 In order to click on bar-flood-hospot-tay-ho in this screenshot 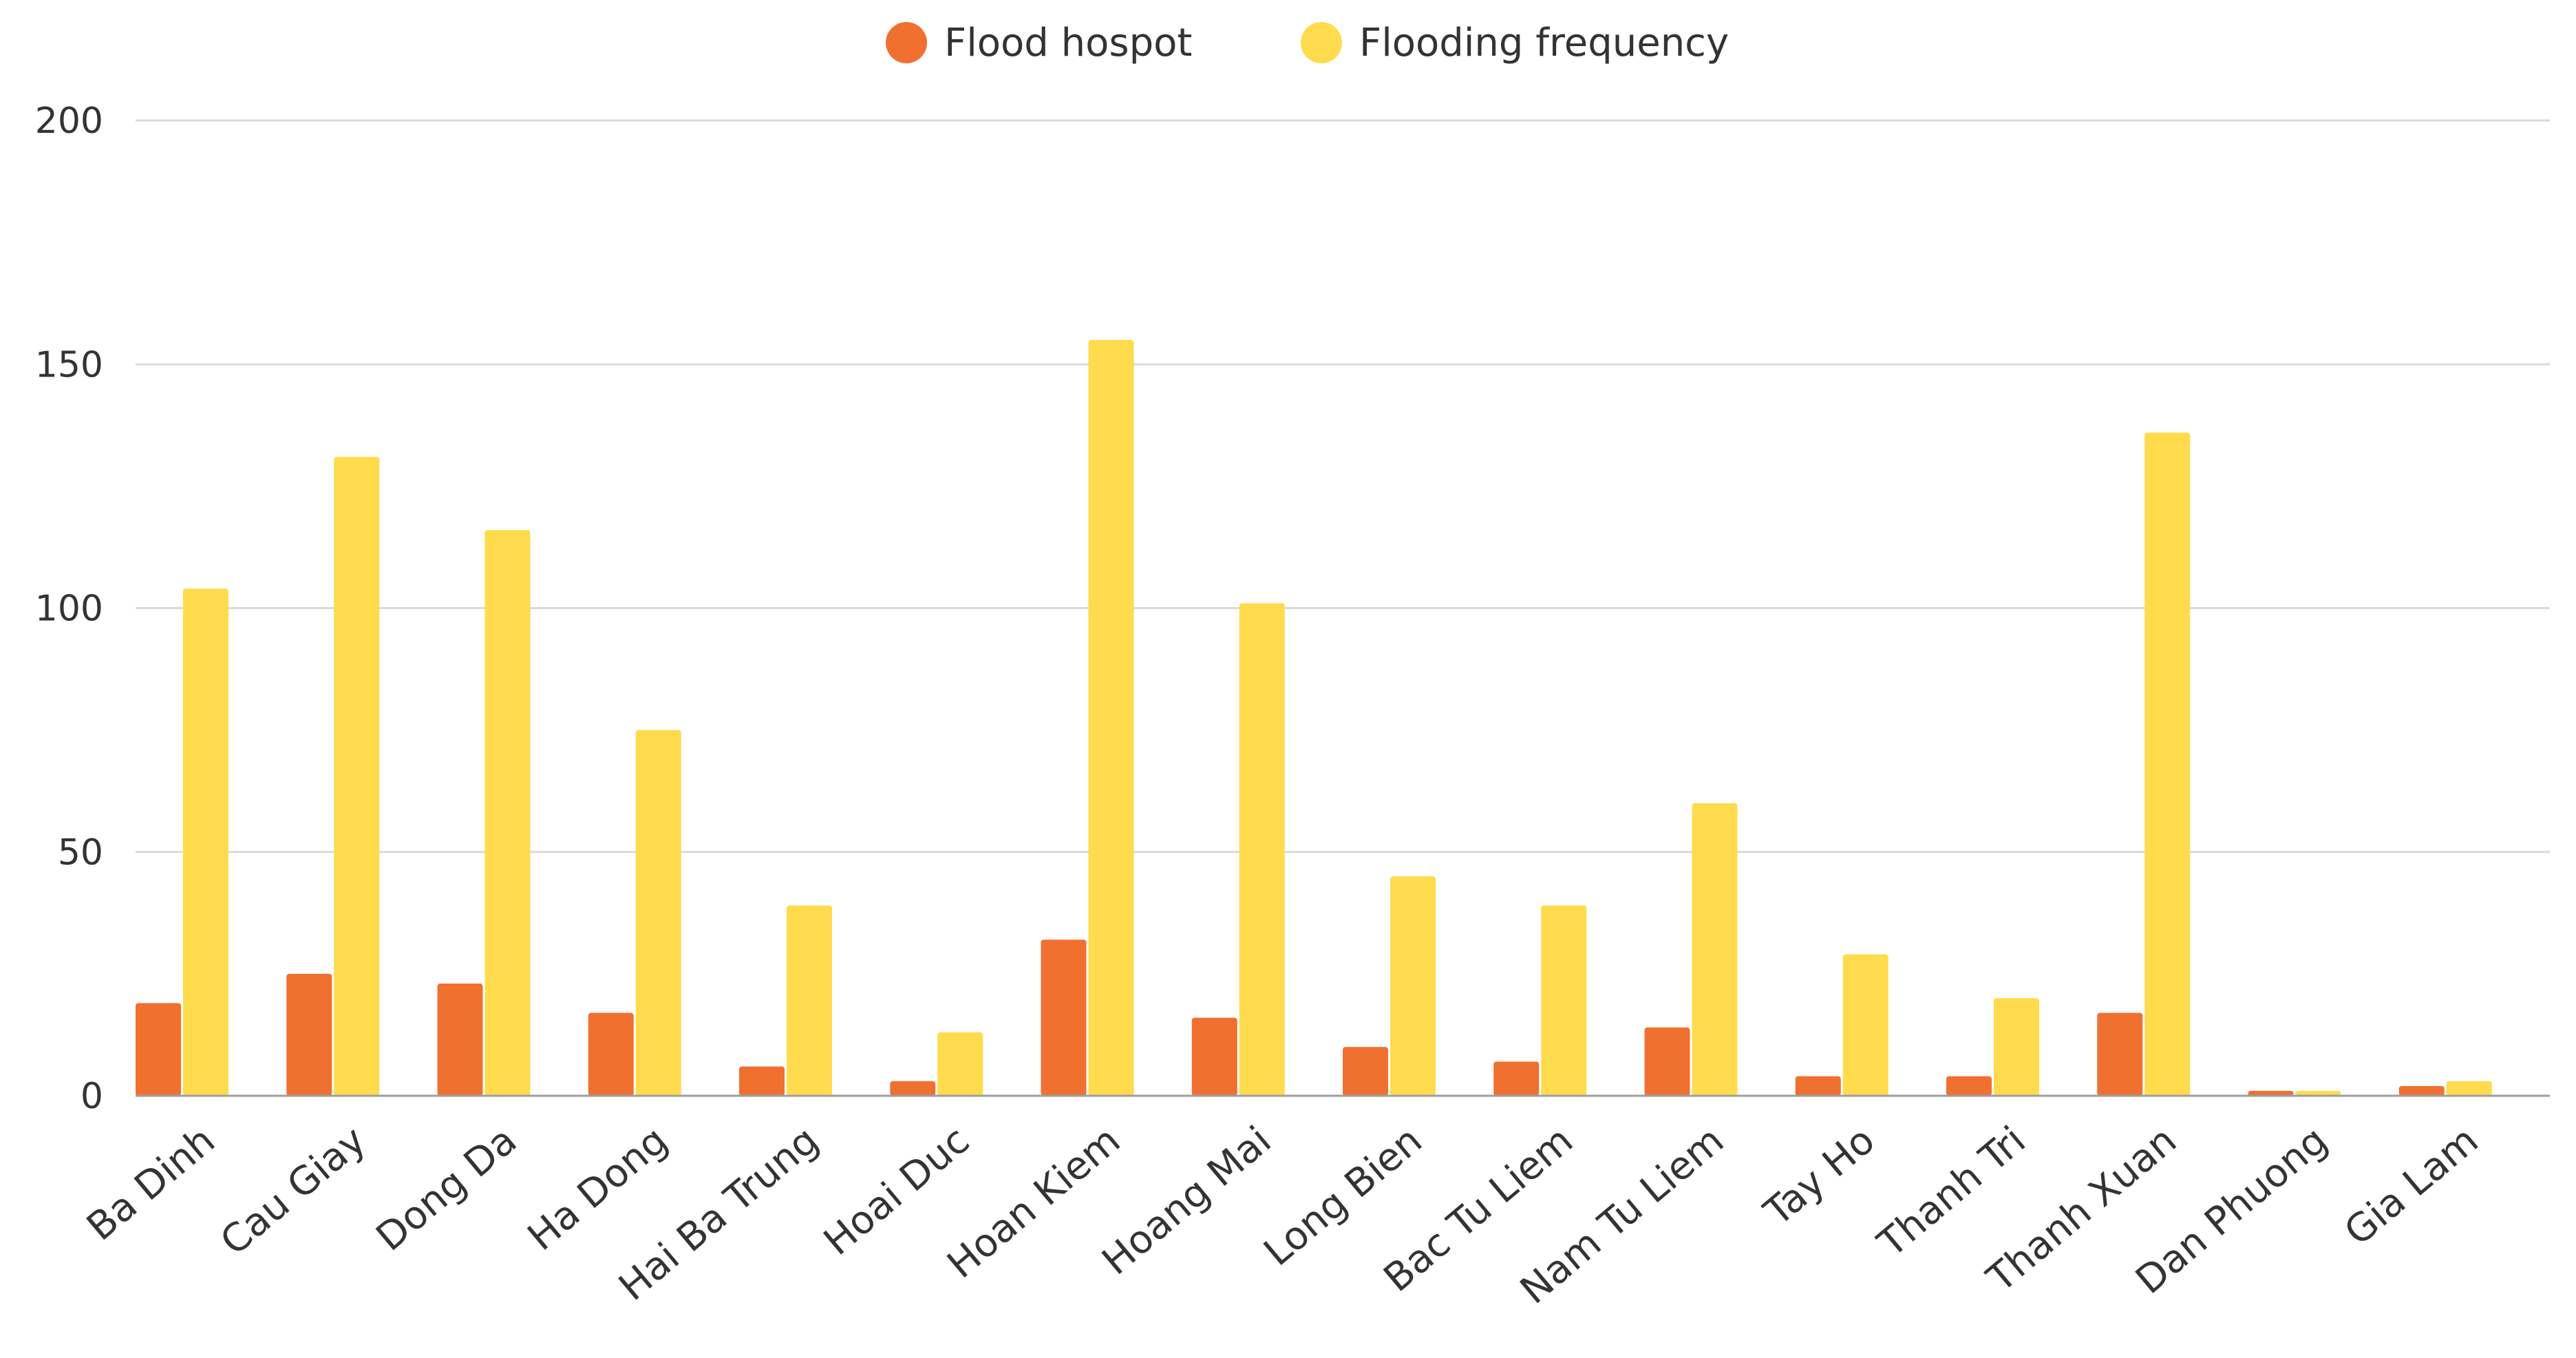, I will do `click(1818, 1086)`.